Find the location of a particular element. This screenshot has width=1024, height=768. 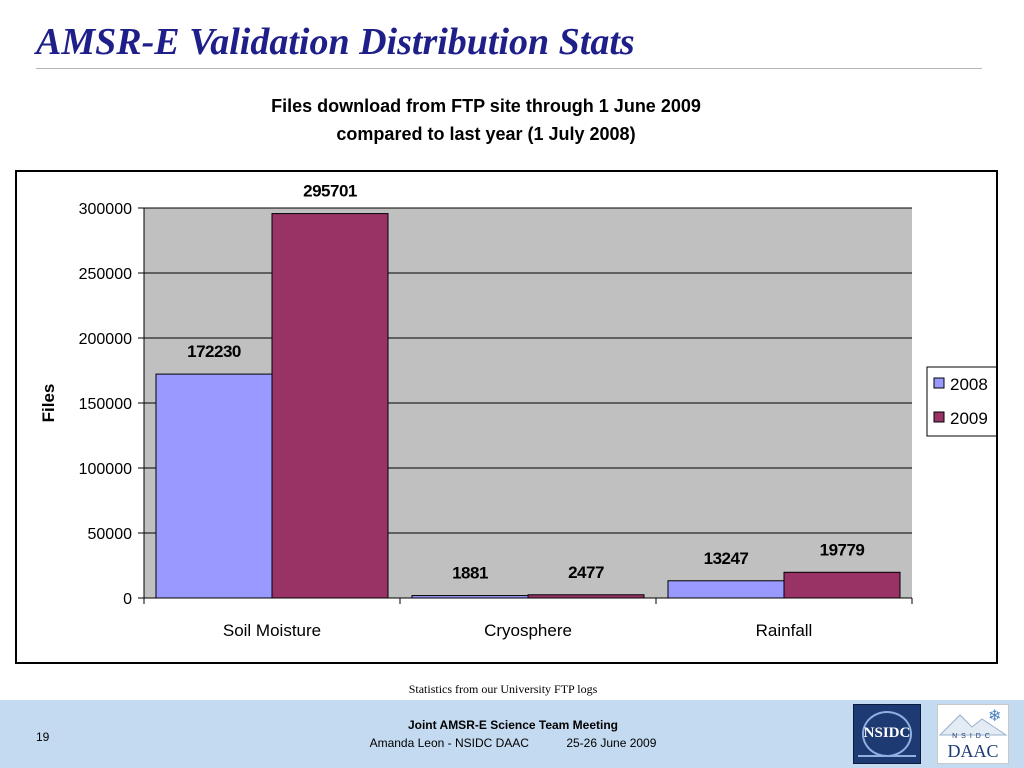

title-divider is located at coordinates (509, 68).